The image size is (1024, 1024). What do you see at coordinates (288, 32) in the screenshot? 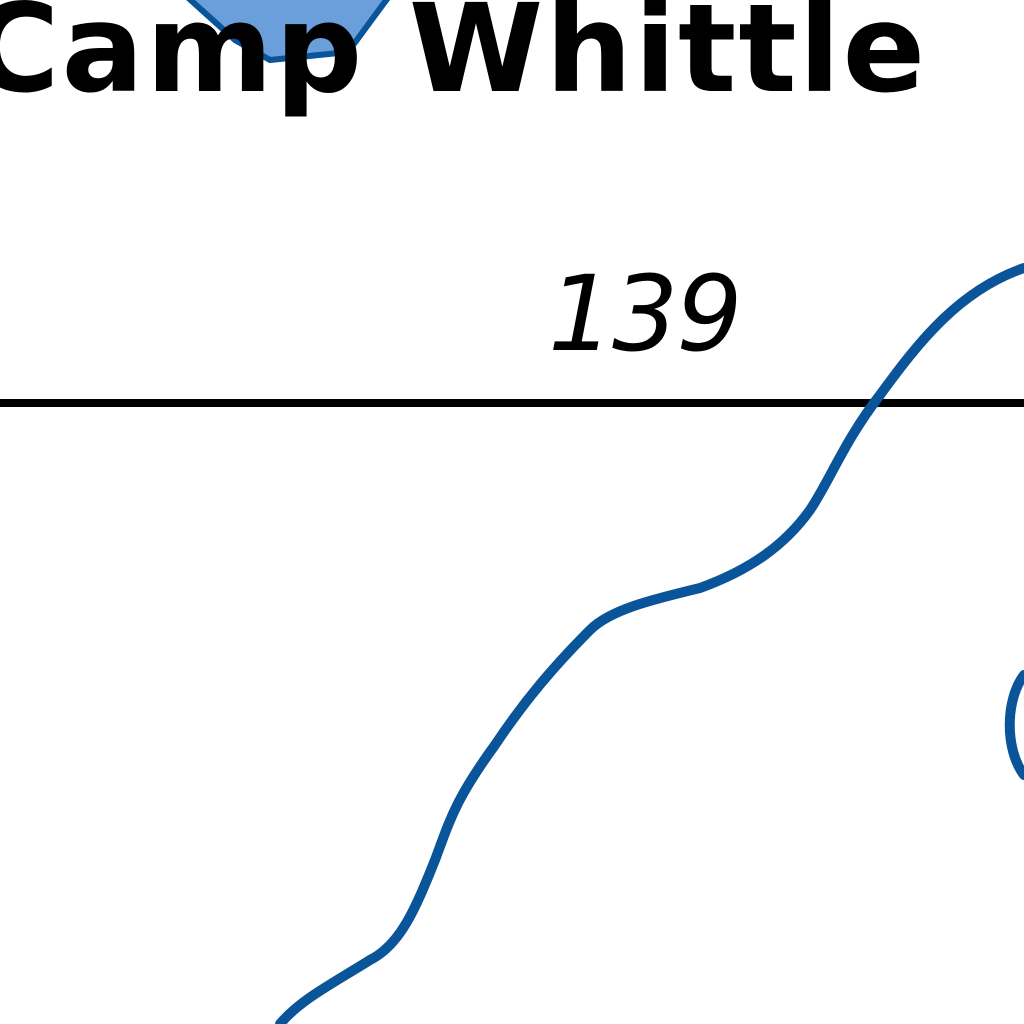
I see `blue-hexagon-icon` at bounding box center [288, 32].